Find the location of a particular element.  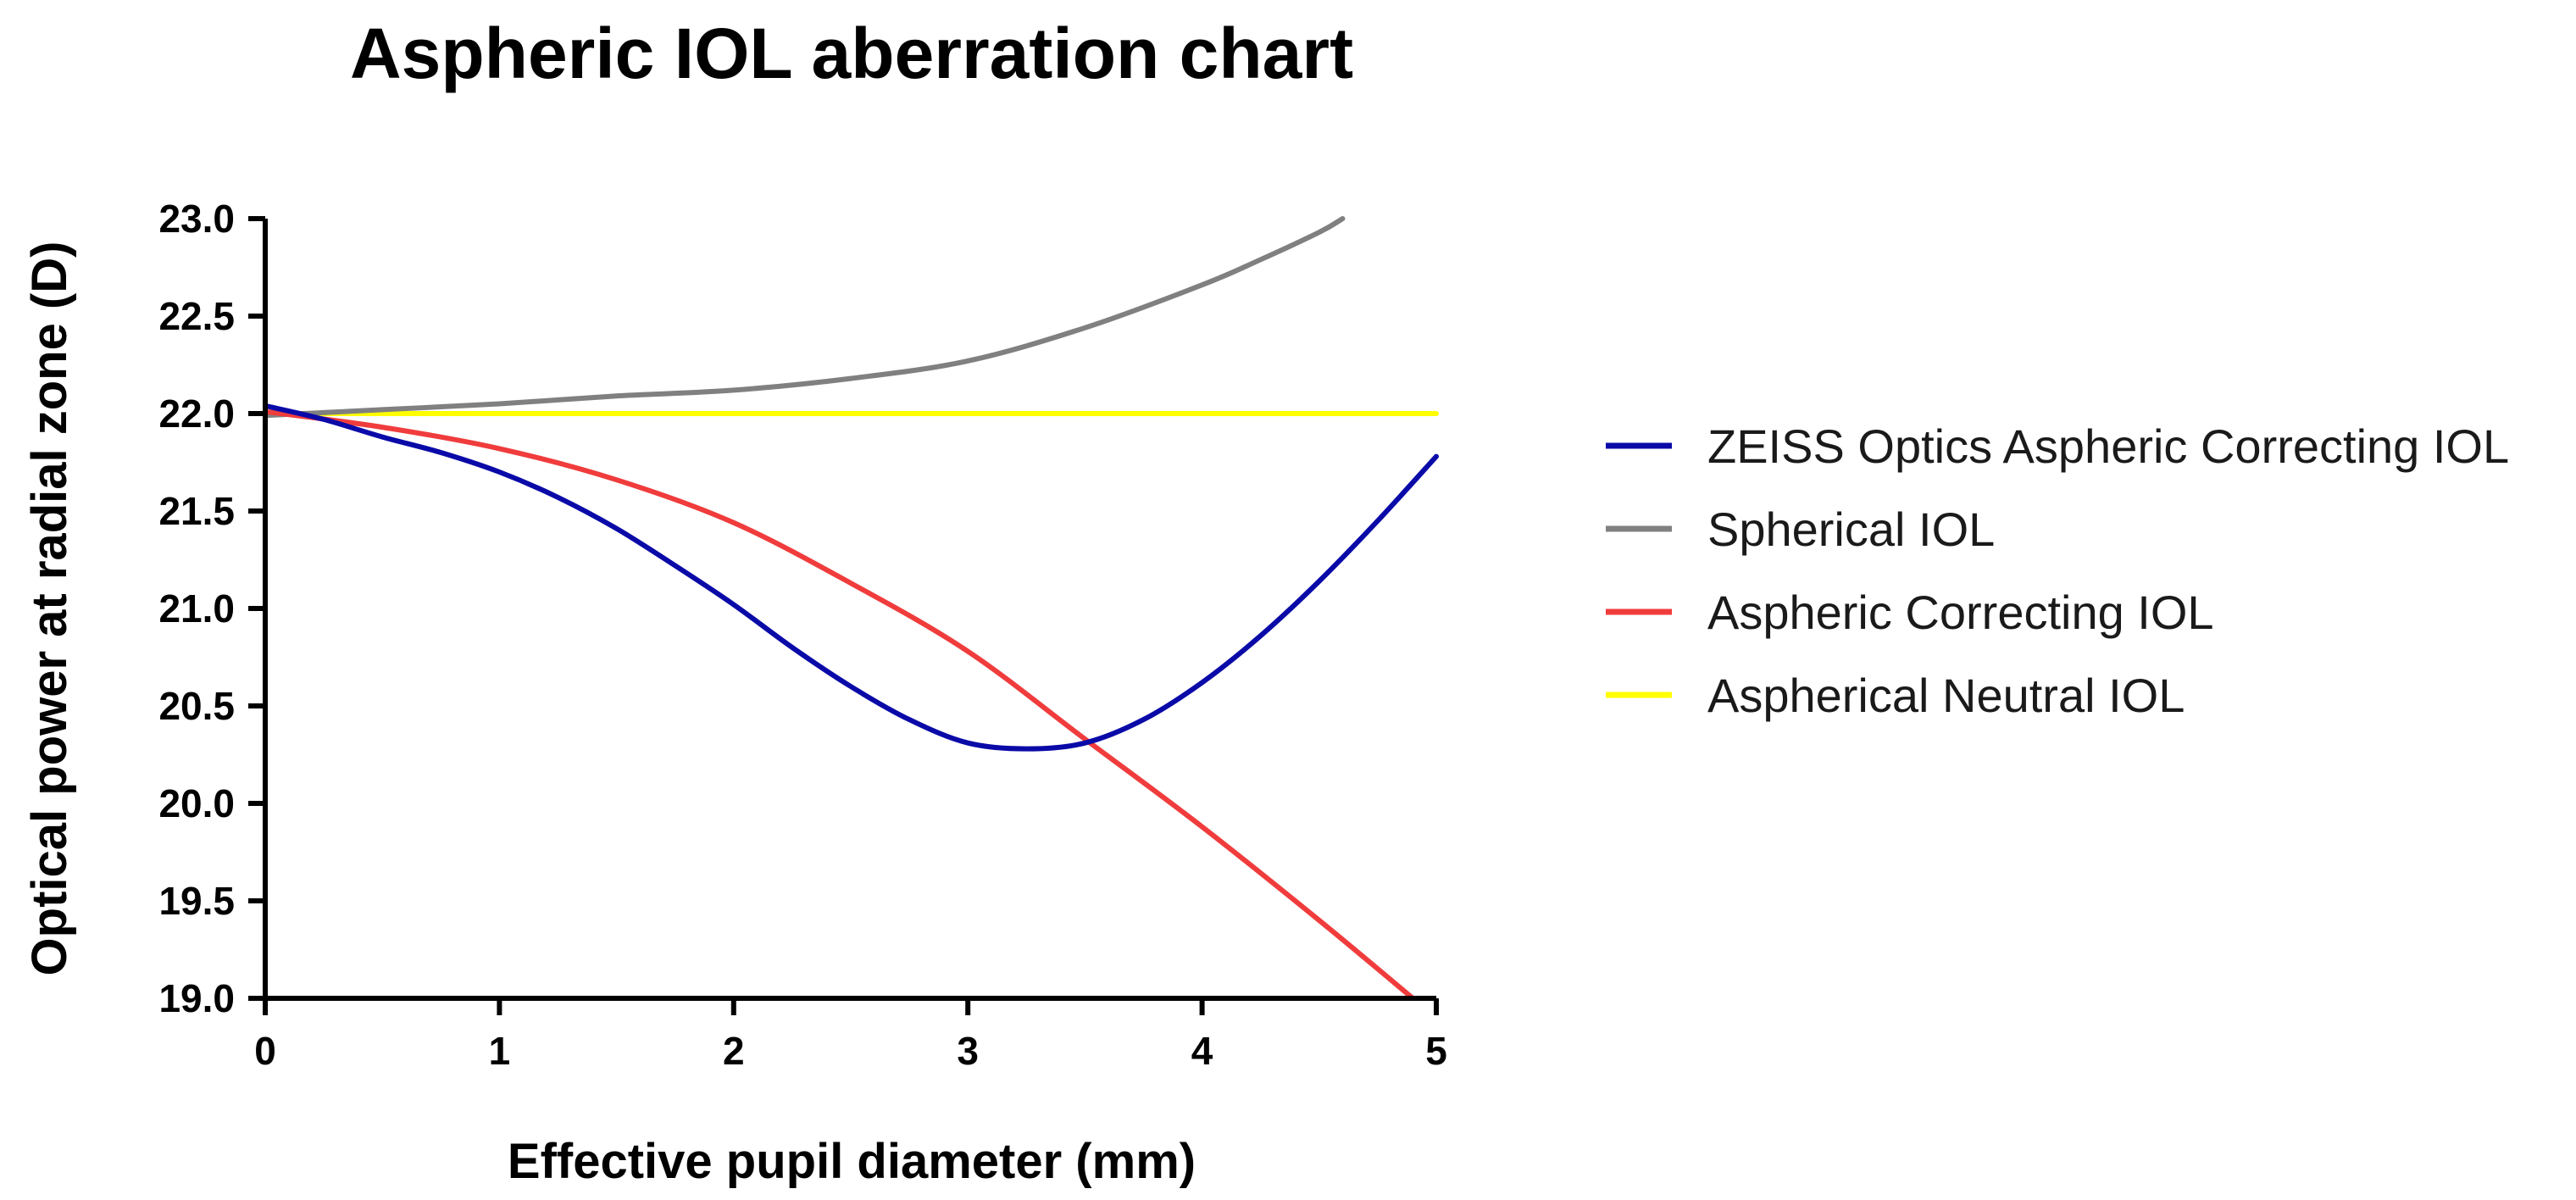

legend-label-spherical-iol: Spherical IOL is located at coordinates (1851, 529).